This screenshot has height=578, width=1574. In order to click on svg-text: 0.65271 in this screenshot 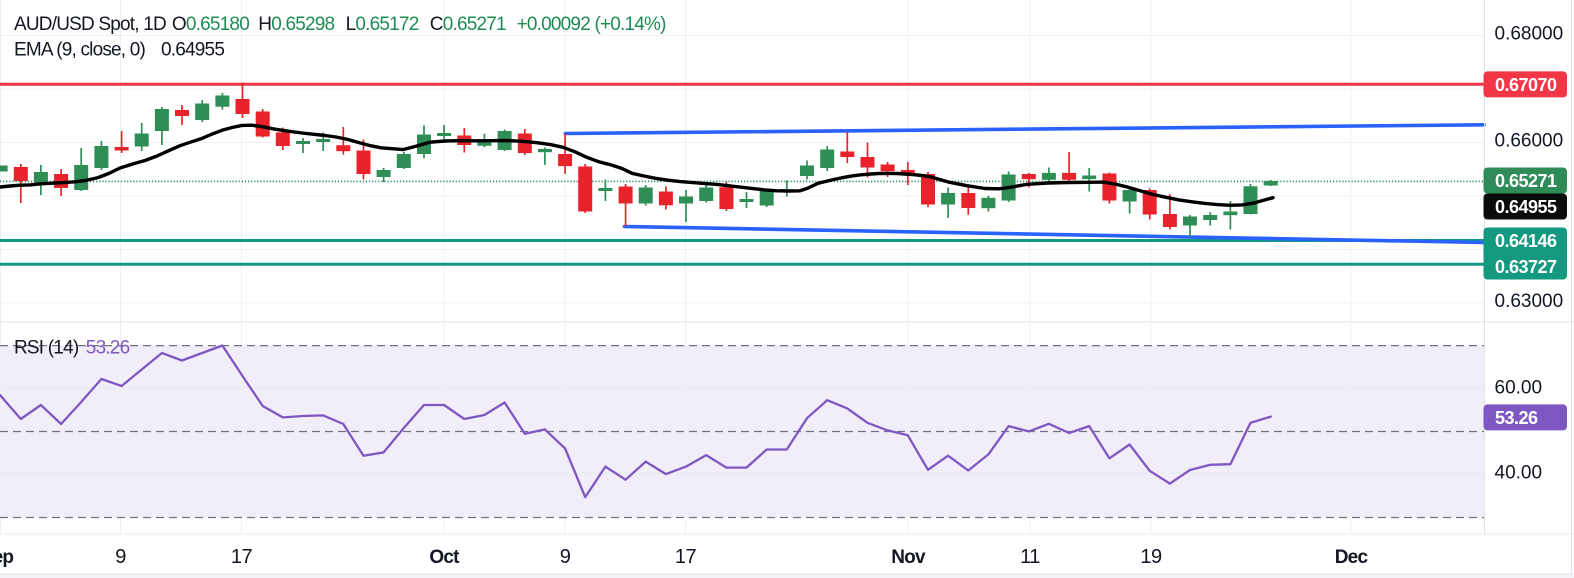, I will do `click(1526, 181)`.